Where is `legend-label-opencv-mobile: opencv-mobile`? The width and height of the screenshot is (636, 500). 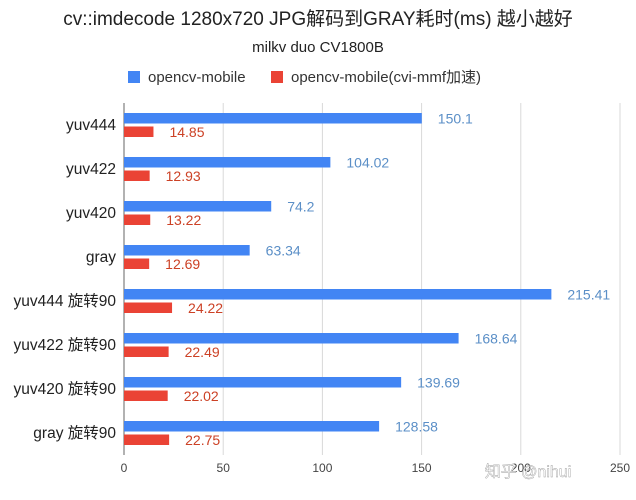
legend-label-opencv-mobile: opencv-mobile is located at coordinates (197, 77).